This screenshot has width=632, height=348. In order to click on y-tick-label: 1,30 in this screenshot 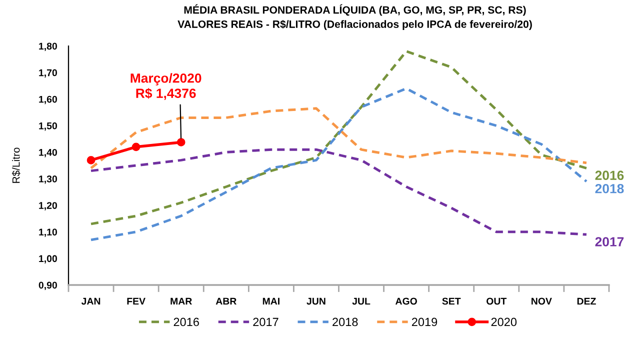, I will do `click(48, 180)`.